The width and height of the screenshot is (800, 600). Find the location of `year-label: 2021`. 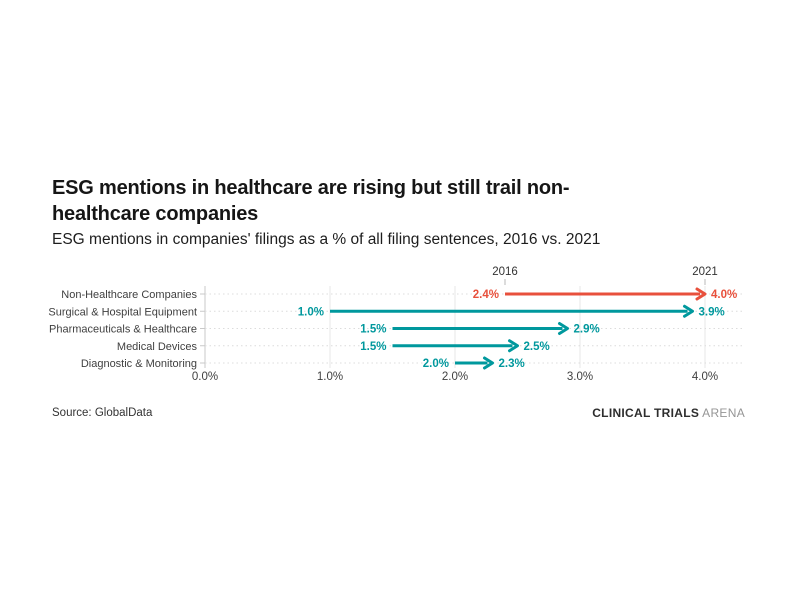

year-label: 2021 is located at coordinates (705, 272).